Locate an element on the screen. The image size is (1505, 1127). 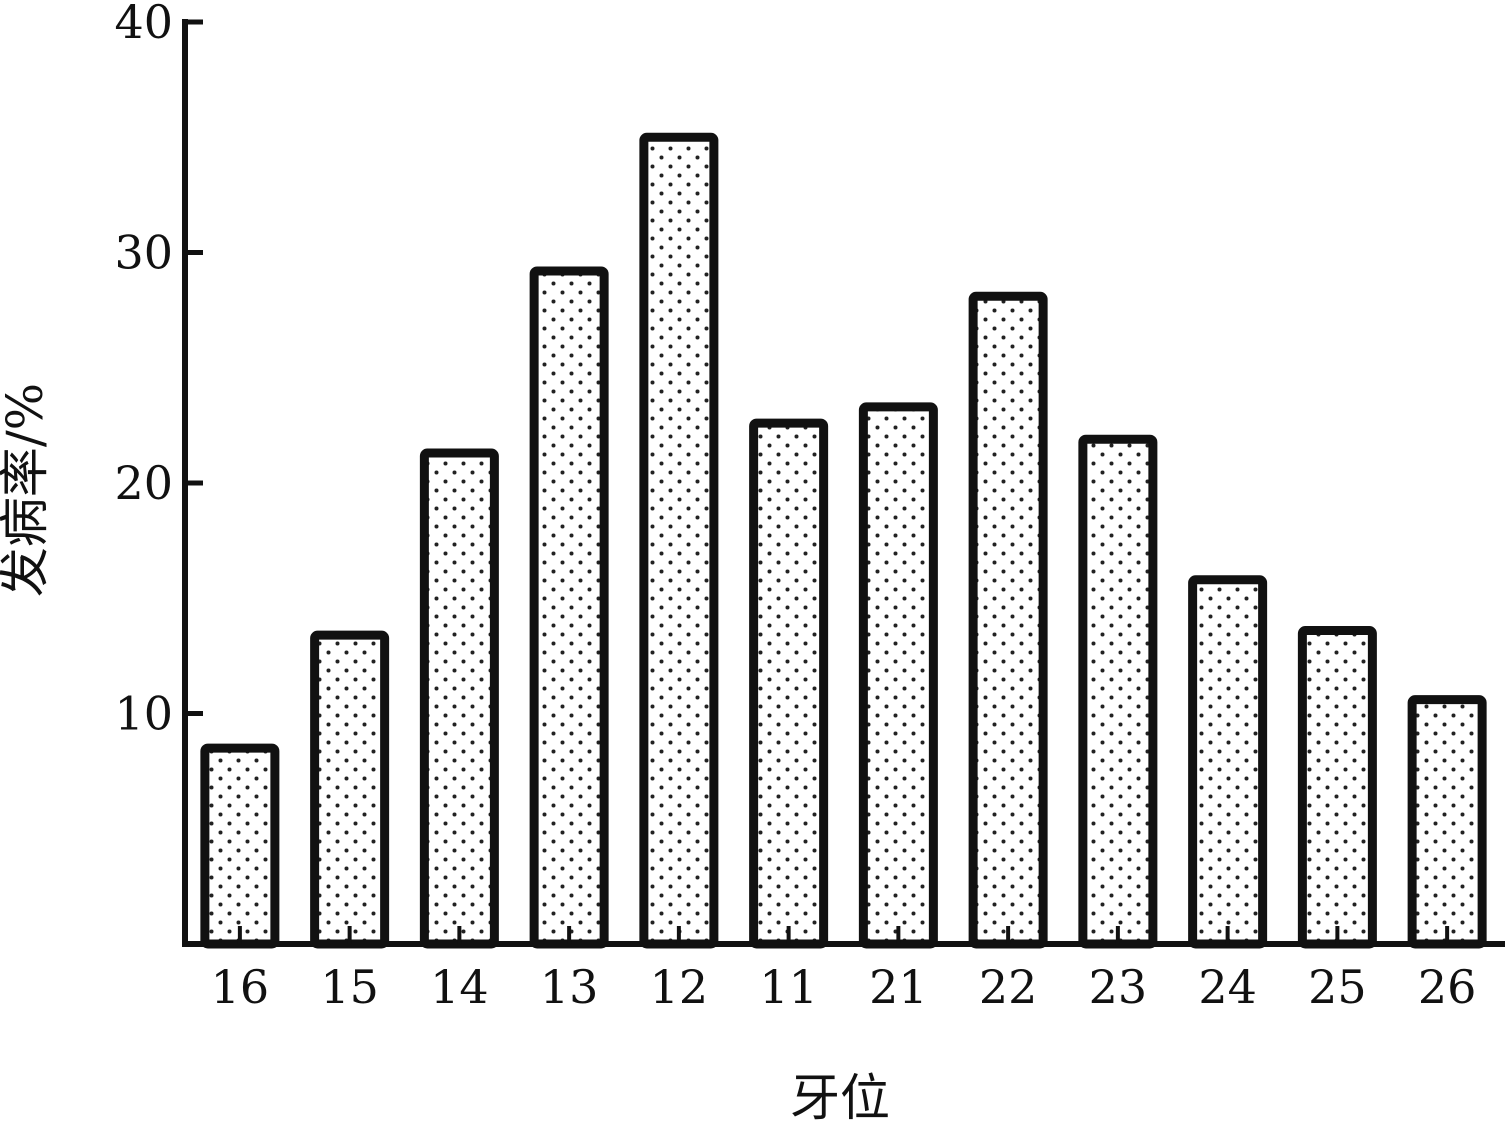
y-tick-label: 20 is located at coordinates (143, 483).